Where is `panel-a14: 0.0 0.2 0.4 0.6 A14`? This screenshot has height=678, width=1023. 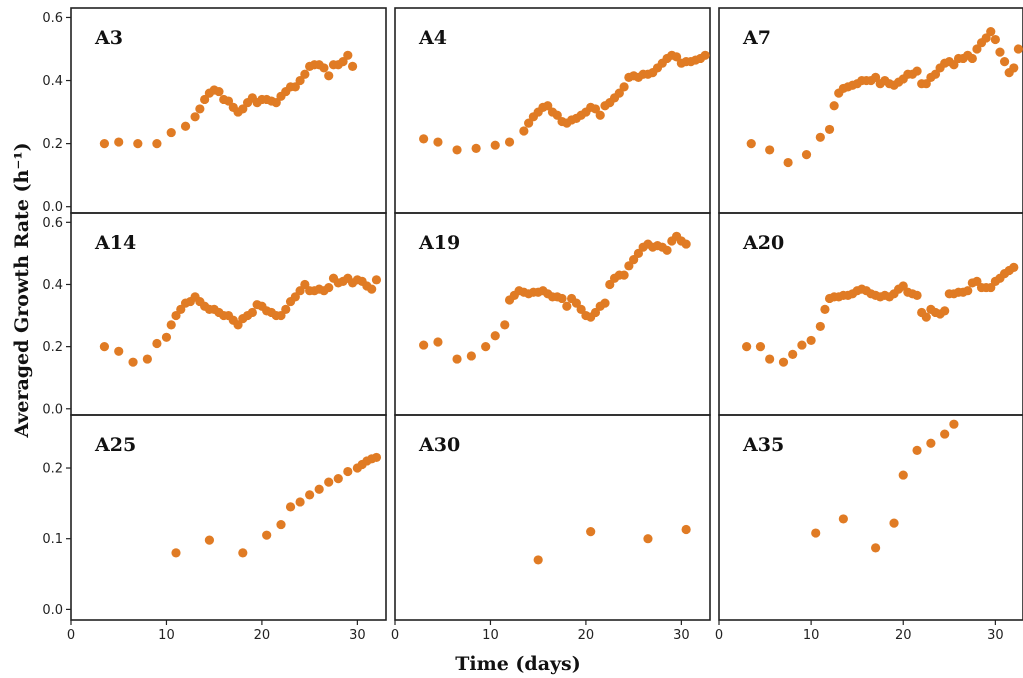 panel-a14: 0.0 0.2 0.4 0.6 A14 is located at coordinates (214, 314).